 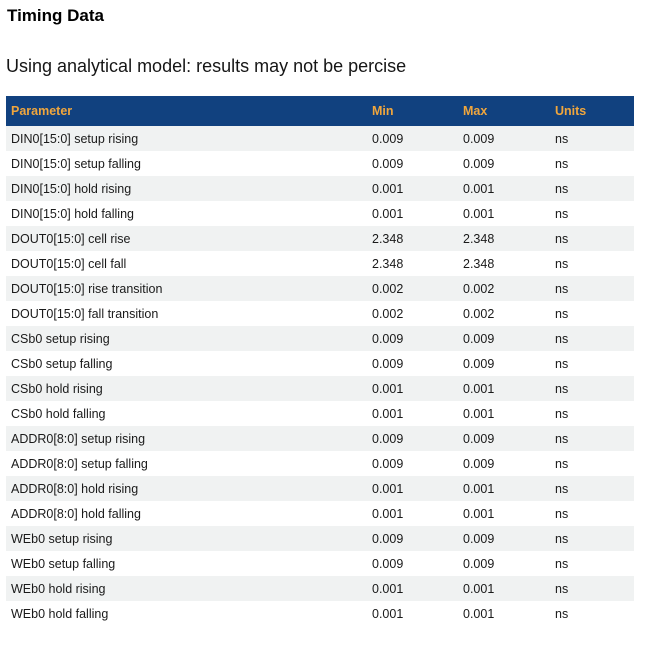 What do you see at coordinates (320, 489) in the screenshot?
I see `table-row: ADDR0[8:0] hold rising 0.001 0.001 ns` at bounding box center [320, 489].